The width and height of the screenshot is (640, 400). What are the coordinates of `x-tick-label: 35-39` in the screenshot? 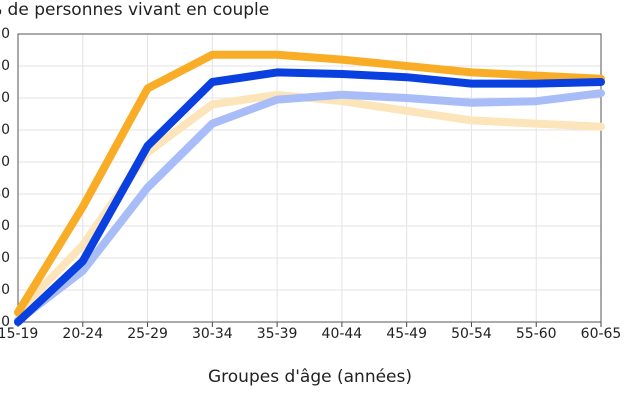 It's located at (277, 334).